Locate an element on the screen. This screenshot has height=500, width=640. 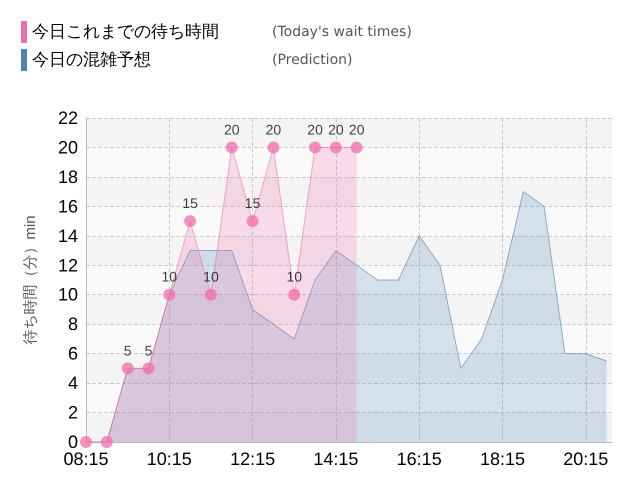
x-tick-label: 14:15 is located at coordinates (335, 459).